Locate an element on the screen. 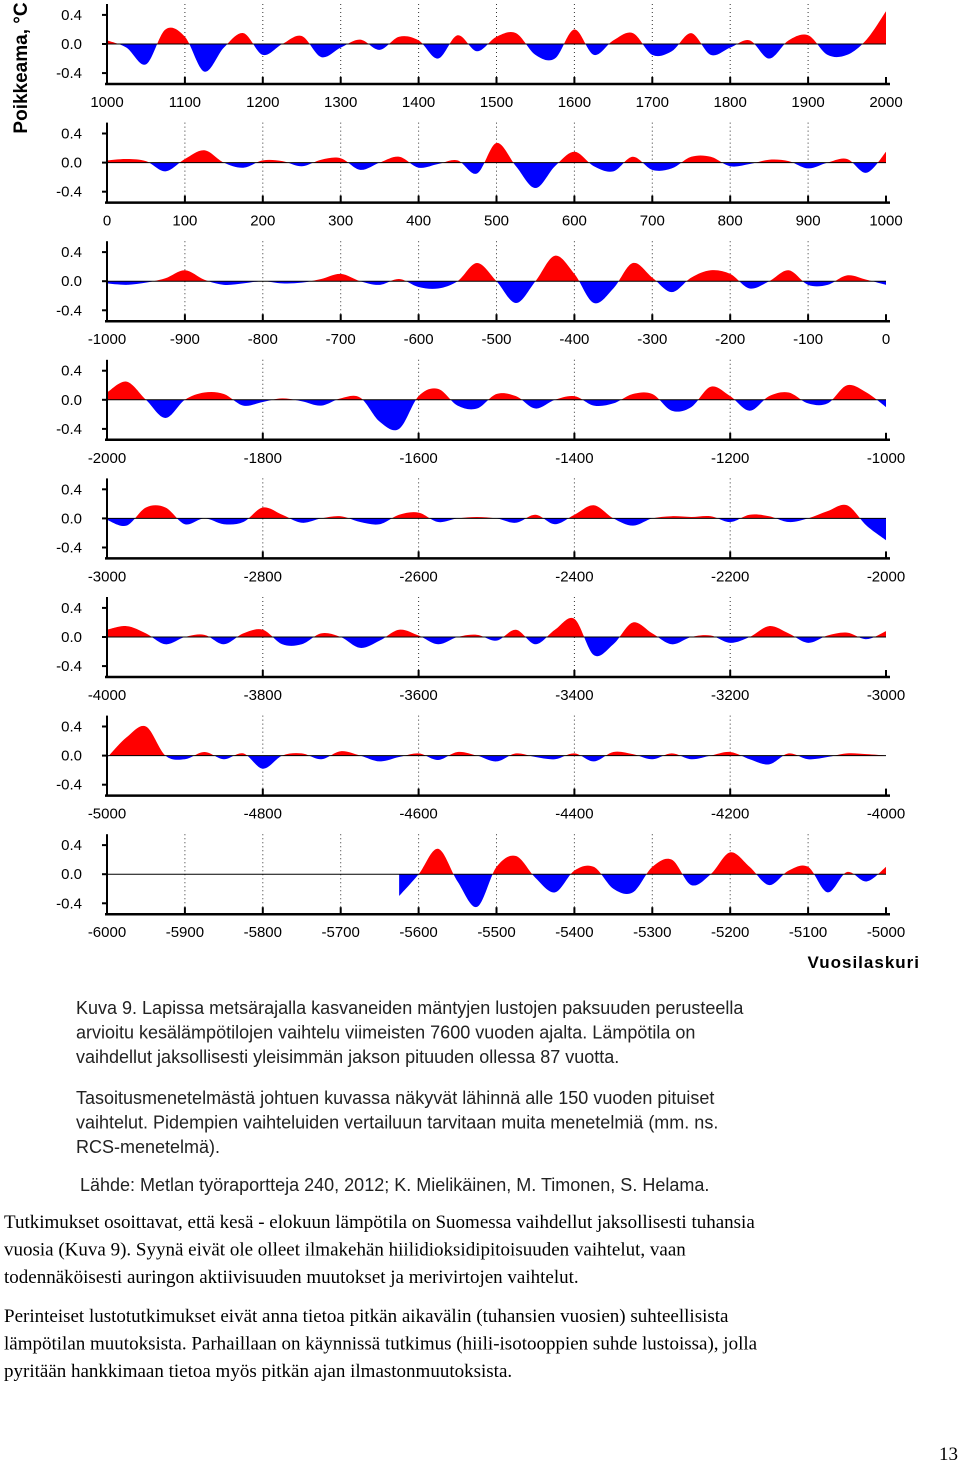 This screenshot has height=1465, width=960. x-tick-label: -5400 is located at coordinates (574, 932).